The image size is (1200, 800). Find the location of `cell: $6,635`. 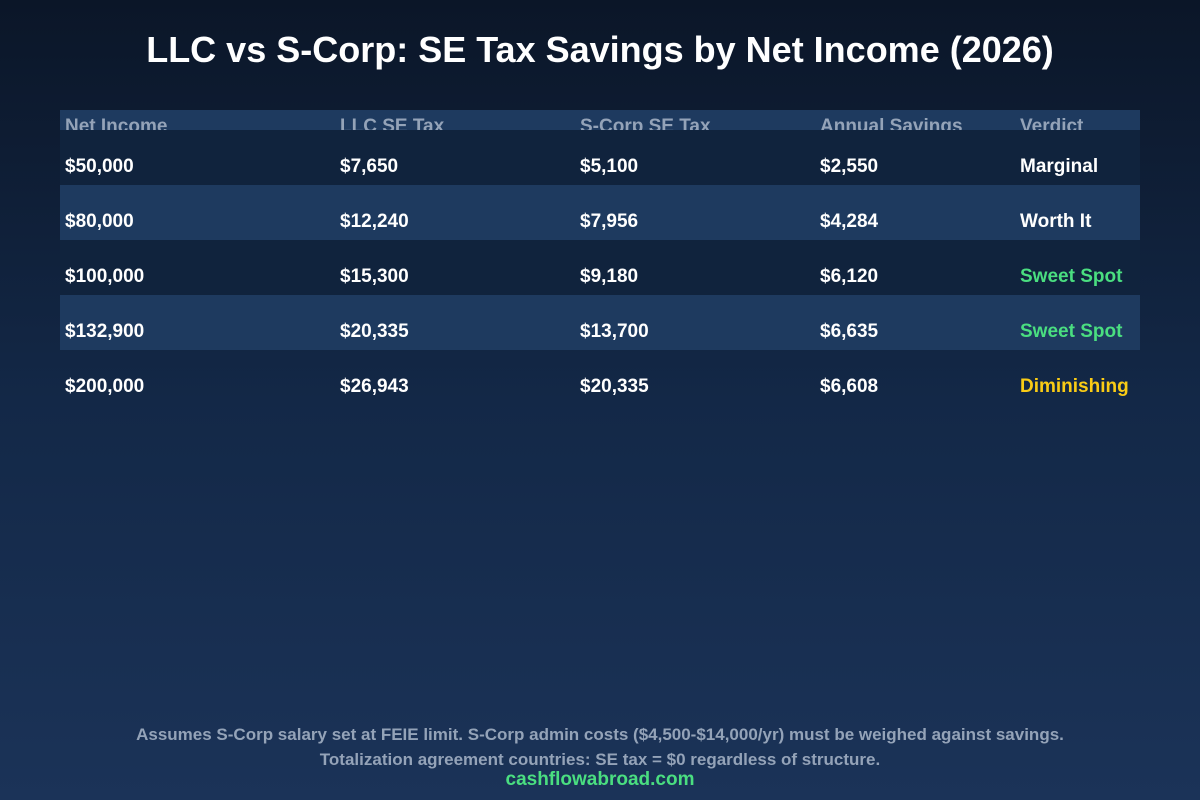

cell: $6,635 is located at coordinates (849, 331).